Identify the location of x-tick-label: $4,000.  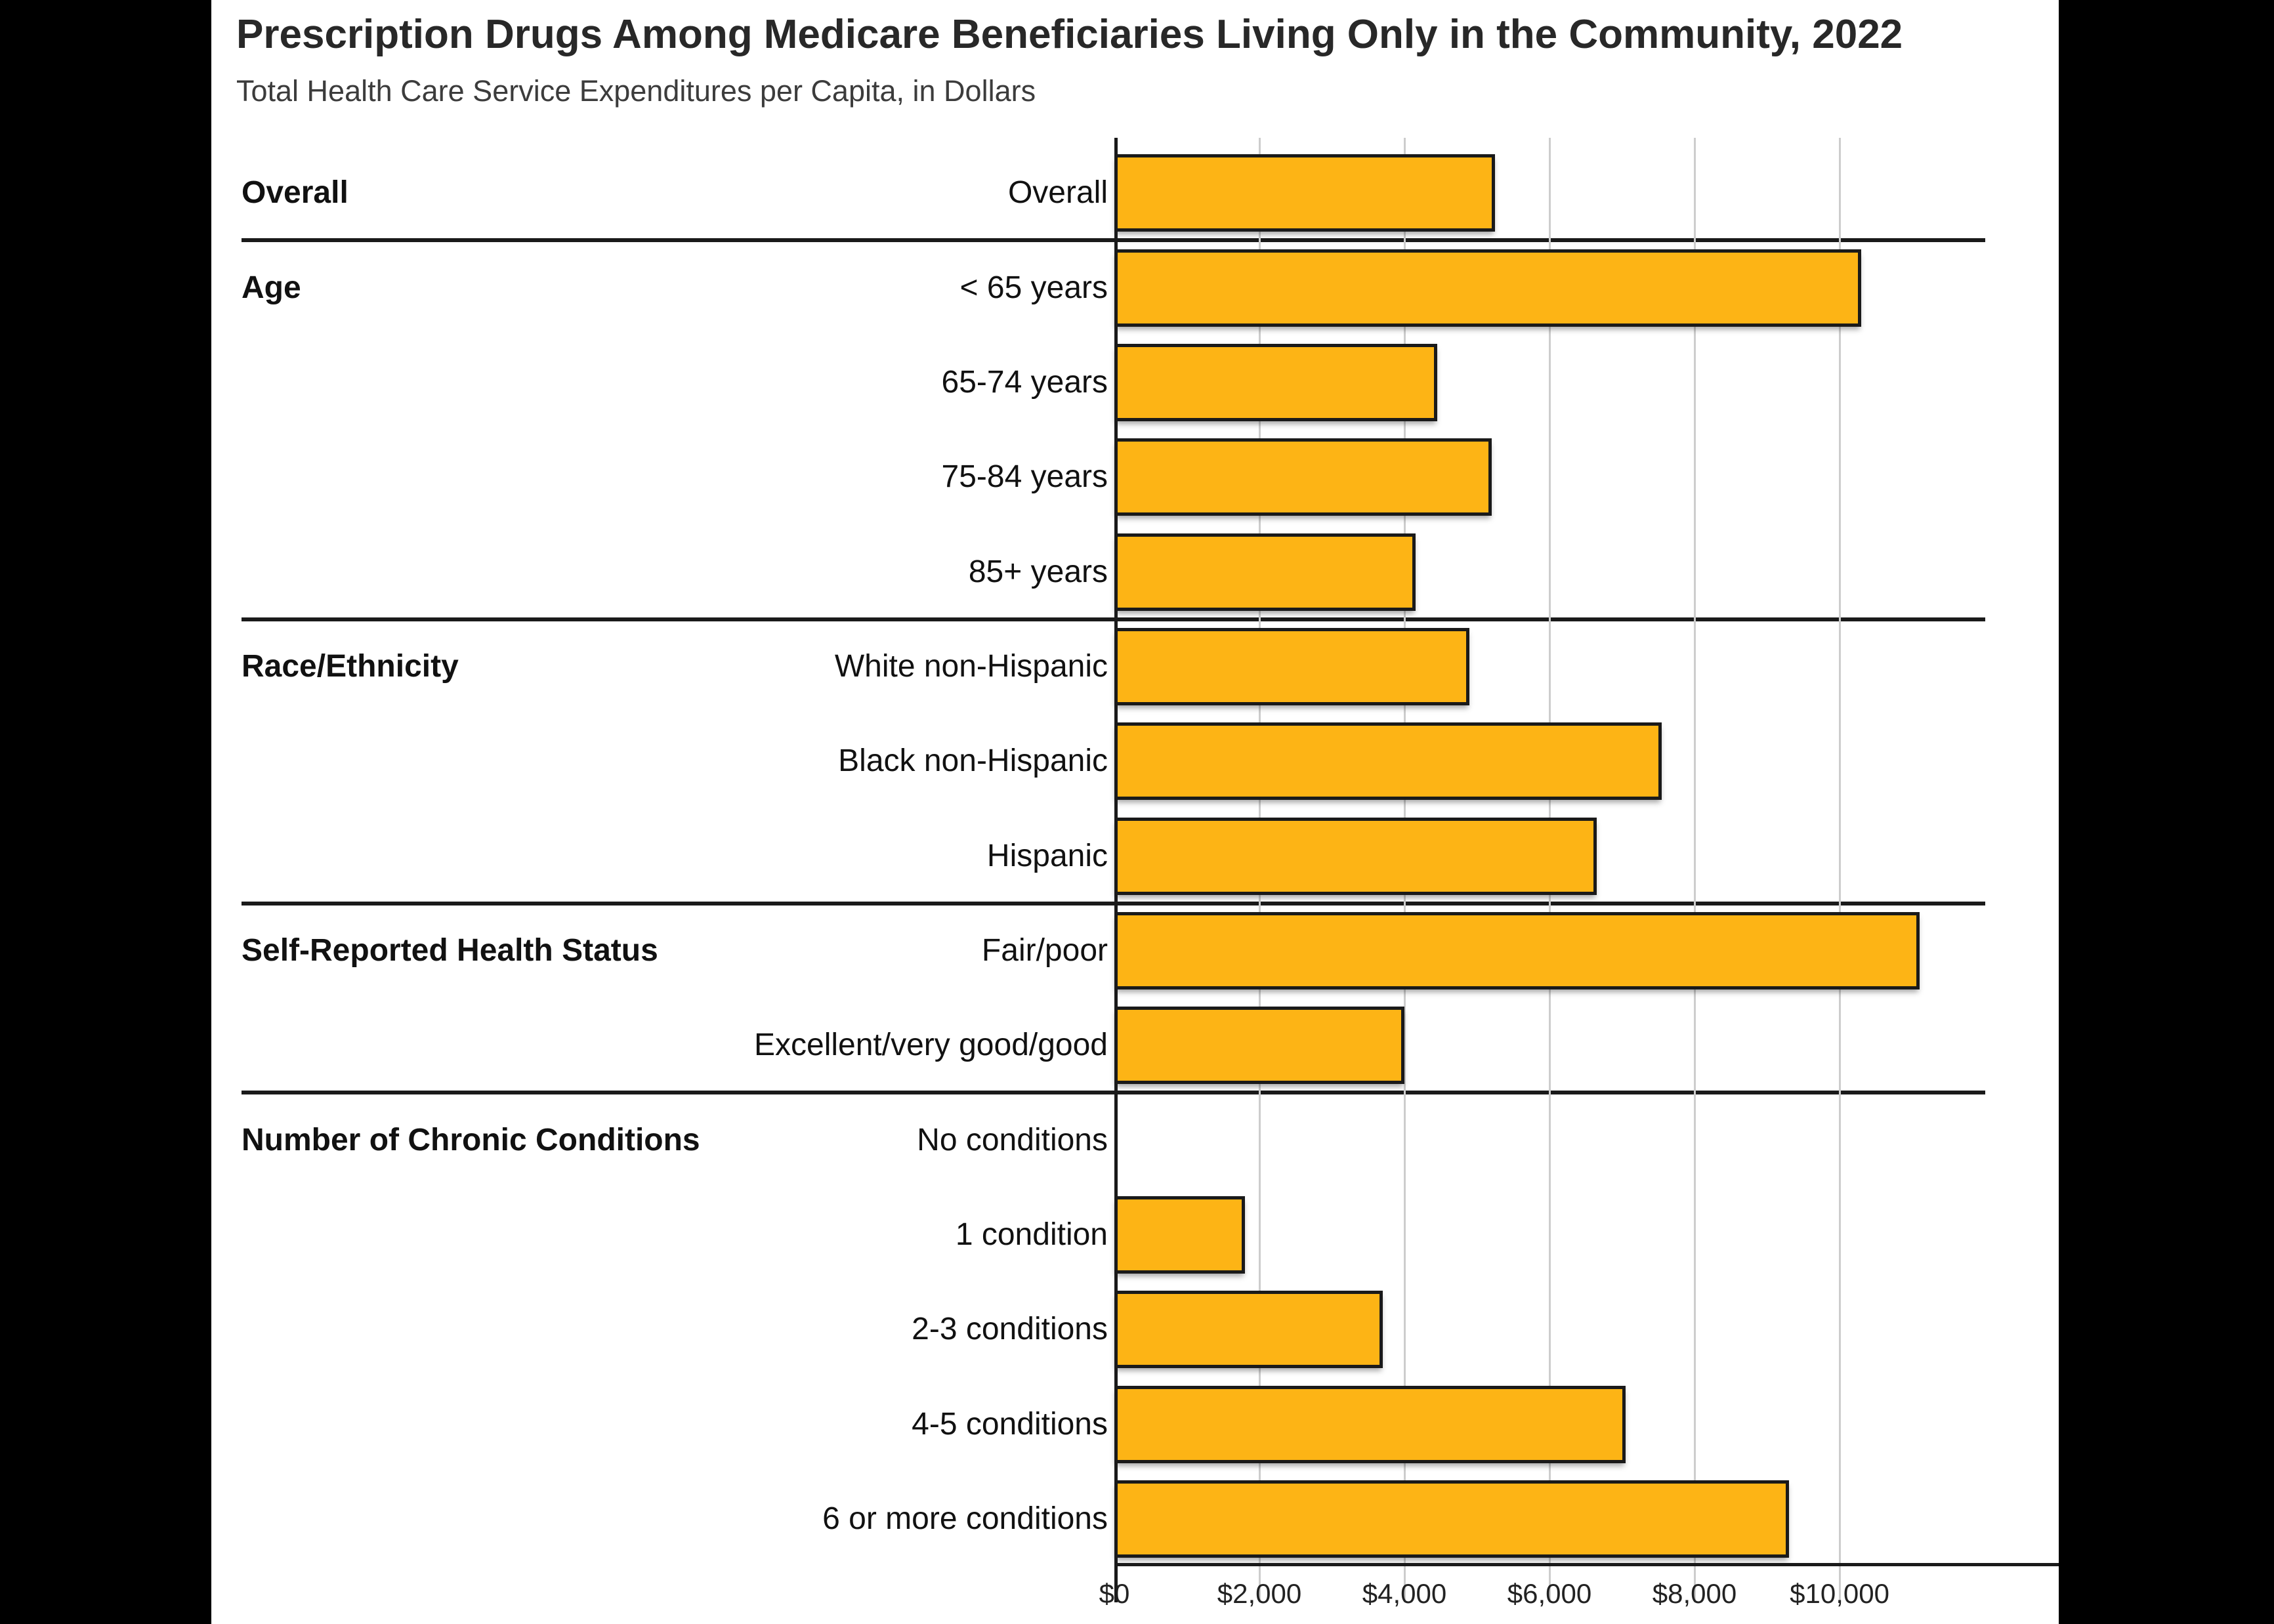
(1404, 1593).